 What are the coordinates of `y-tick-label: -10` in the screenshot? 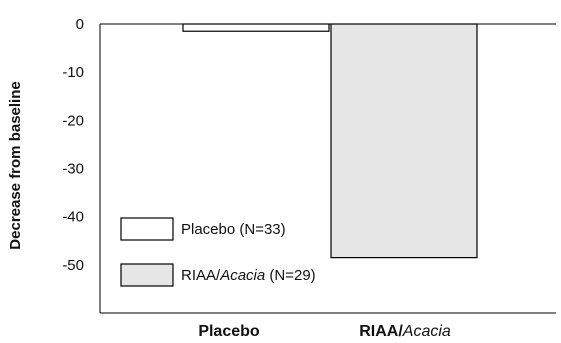 It's located at (73, 72).